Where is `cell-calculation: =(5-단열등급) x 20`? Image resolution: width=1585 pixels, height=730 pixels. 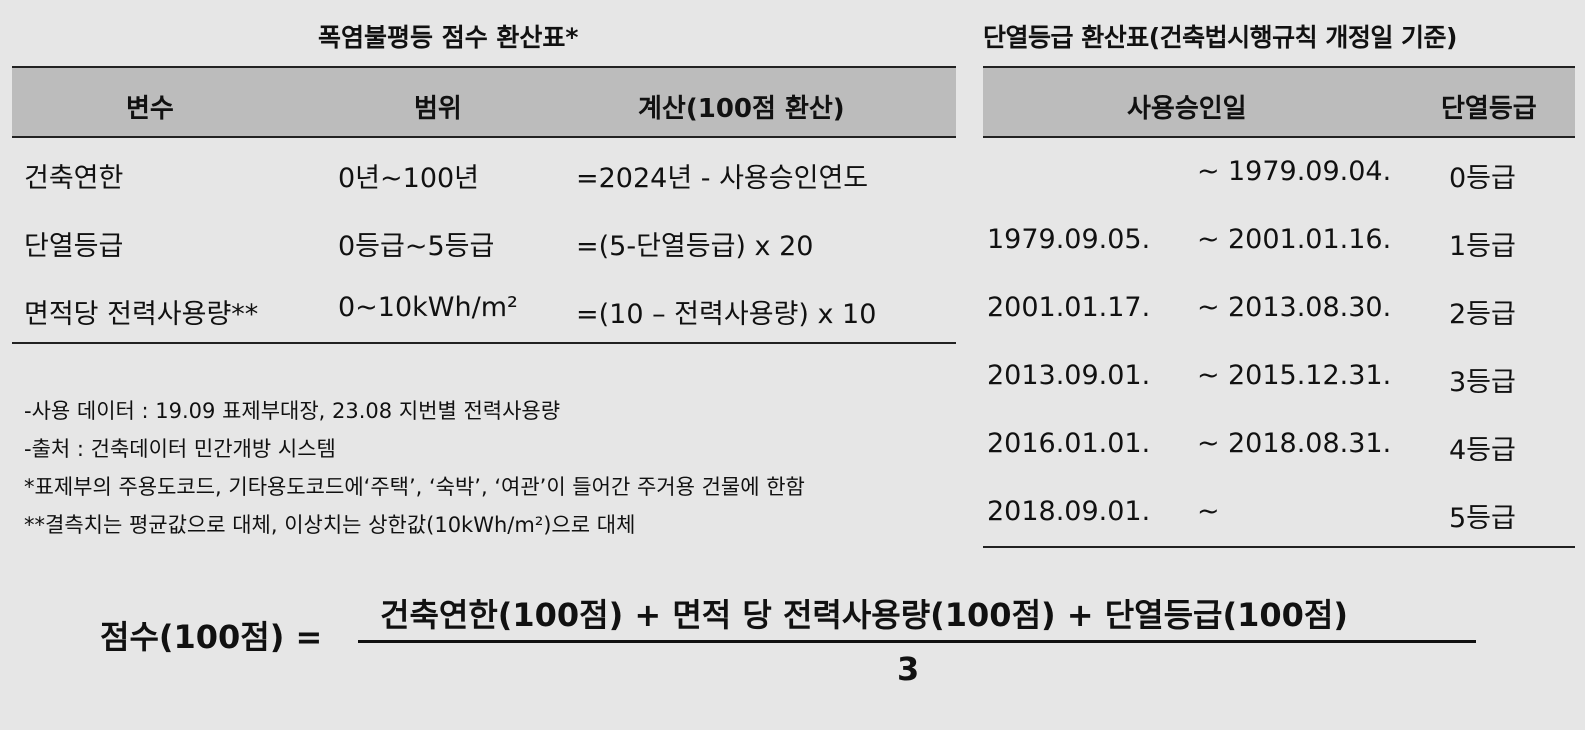 cell-calculation: =(5-단열등급) x 20 is located at coordinates (695, 246).